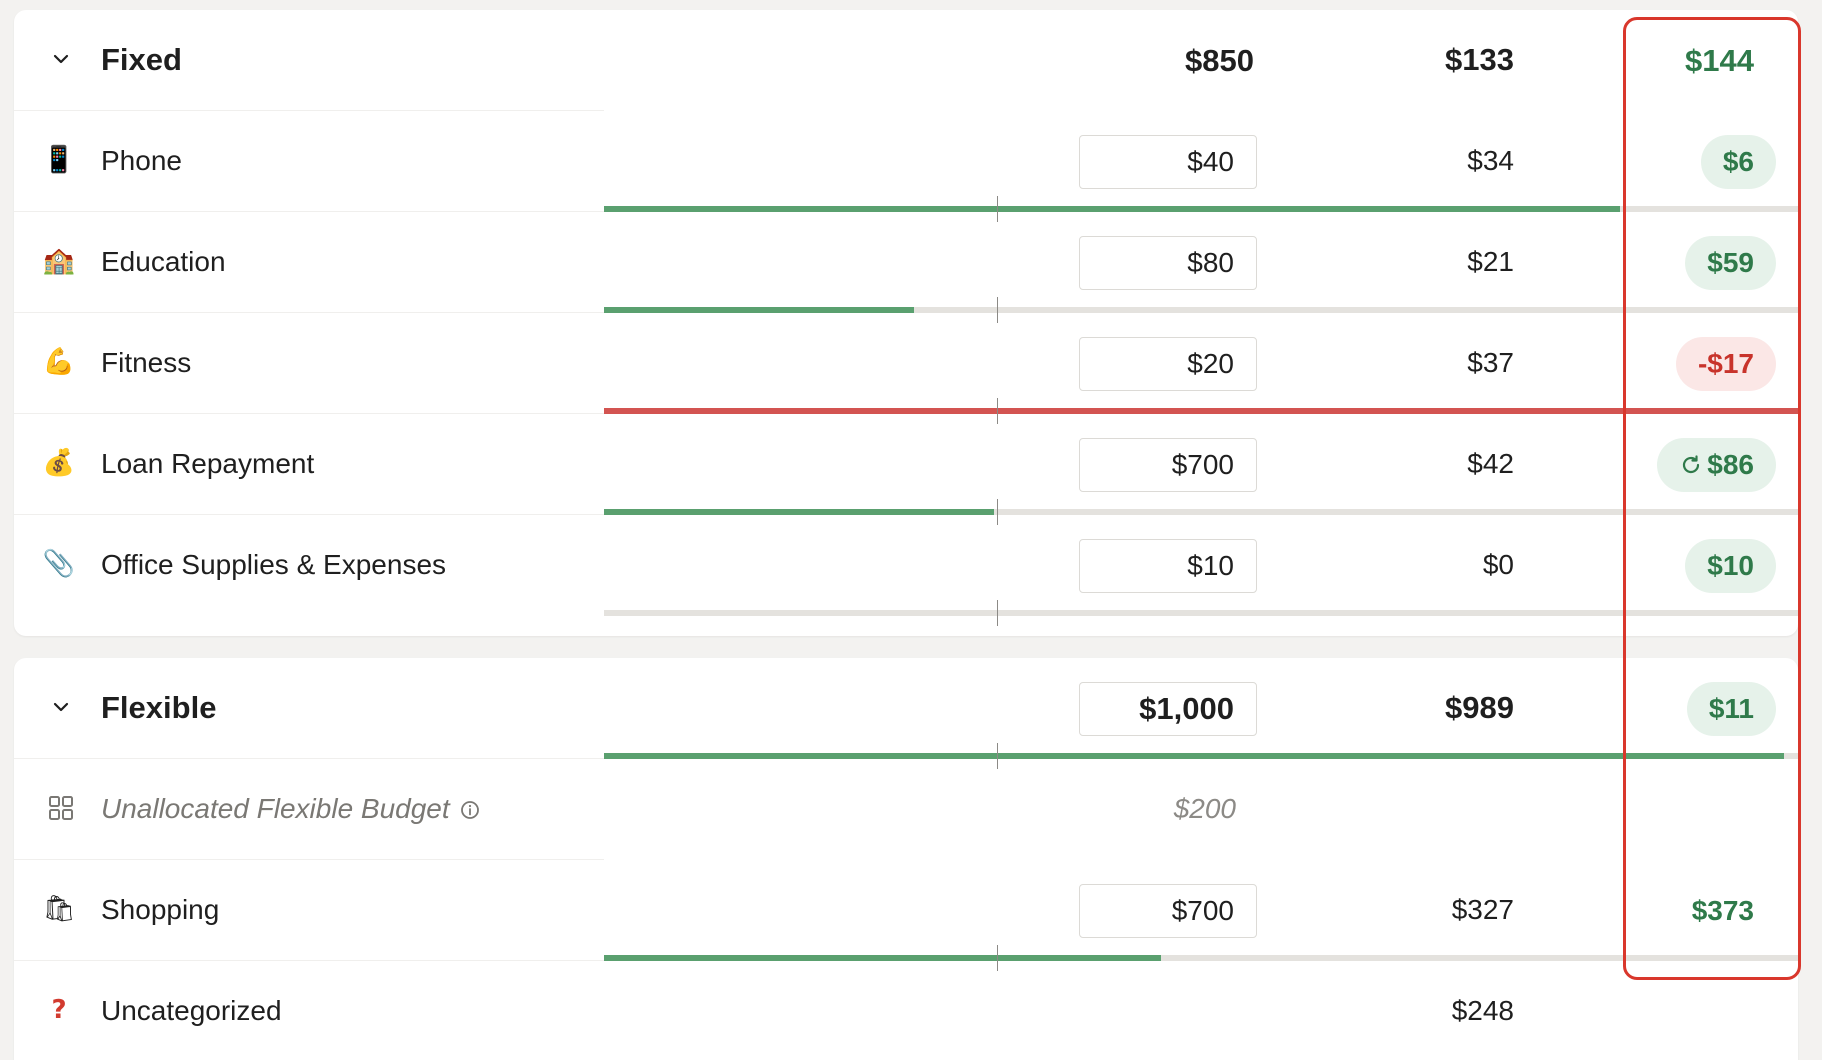 The width and height of the screenshot is (1822, 1060). I want to click on actual-amount: $37, so click(1490, 362).